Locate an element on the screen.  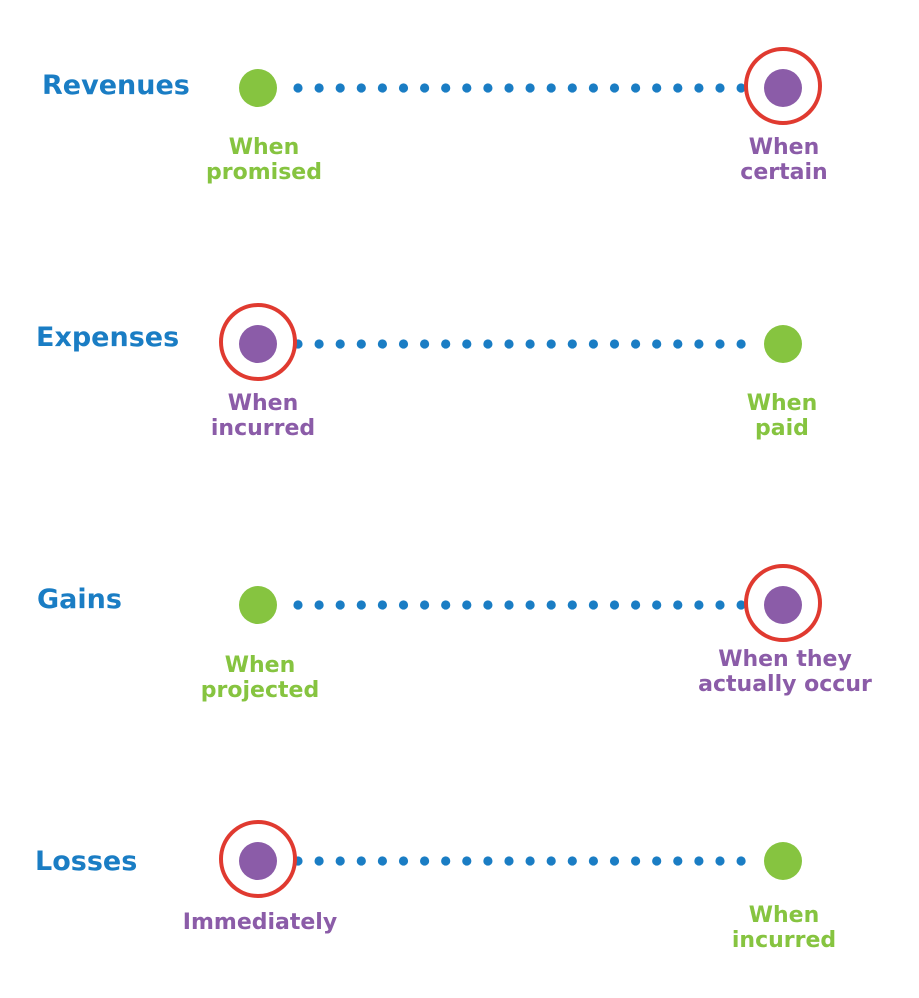
caption-line: paid is located at coordinates (782, 428).